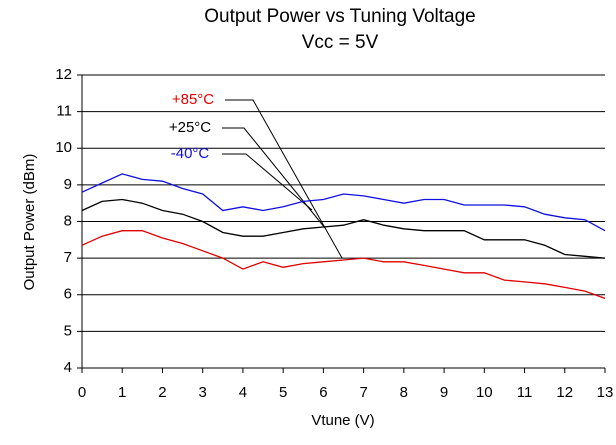 The image size is (616, 445). What do you see at coordinates (63, 74) in the screenshot?
I see `y-tick-label: 12` at bounding box center [63, 74].